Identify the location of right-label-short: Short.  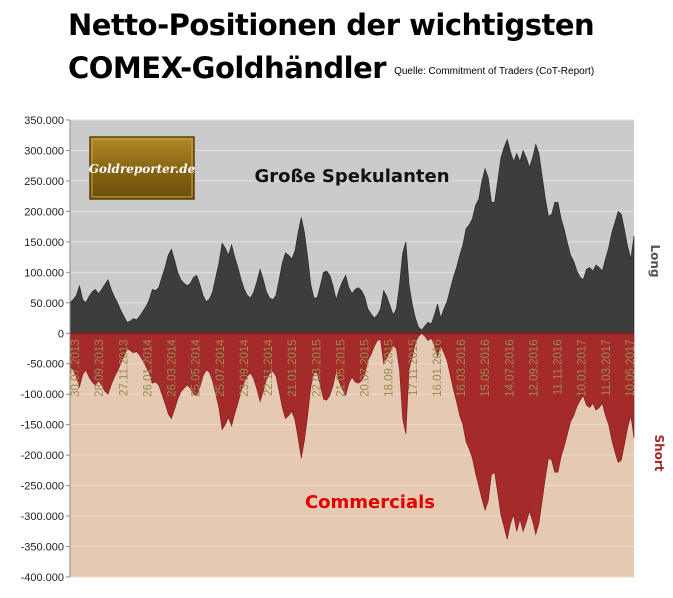
(659, 452).